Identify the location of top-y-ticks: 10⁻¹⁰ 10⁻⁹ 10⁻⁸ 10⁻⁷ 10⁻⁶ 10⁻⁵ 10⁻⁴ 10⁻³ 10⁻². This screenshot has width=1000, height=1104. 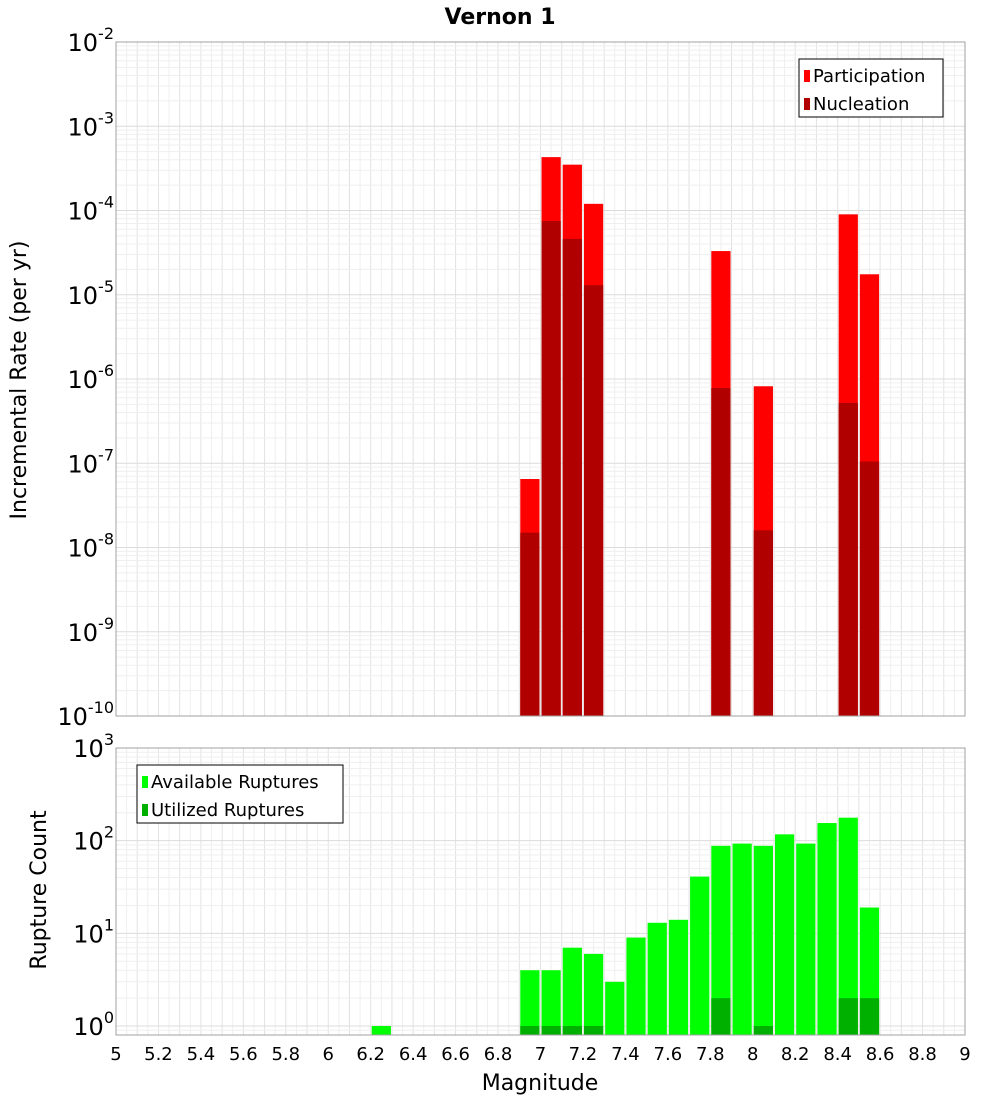
(85, 377).